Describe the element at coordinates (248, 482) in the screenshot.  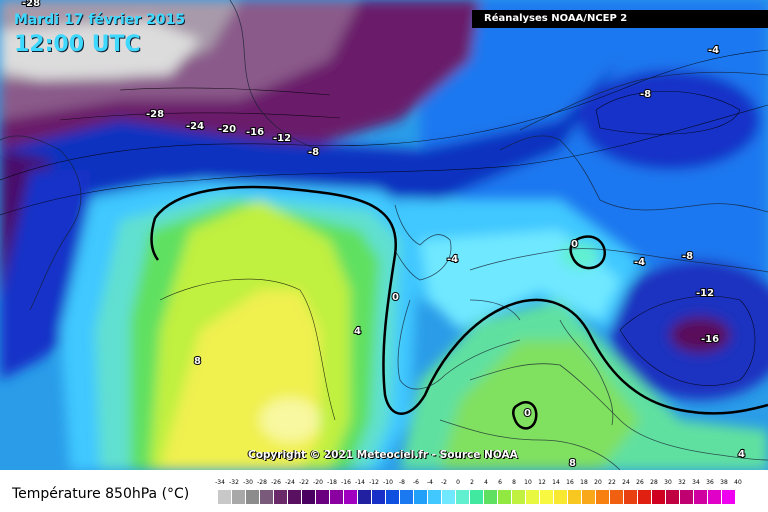
I see `legend-tick-label: -30` at that location.